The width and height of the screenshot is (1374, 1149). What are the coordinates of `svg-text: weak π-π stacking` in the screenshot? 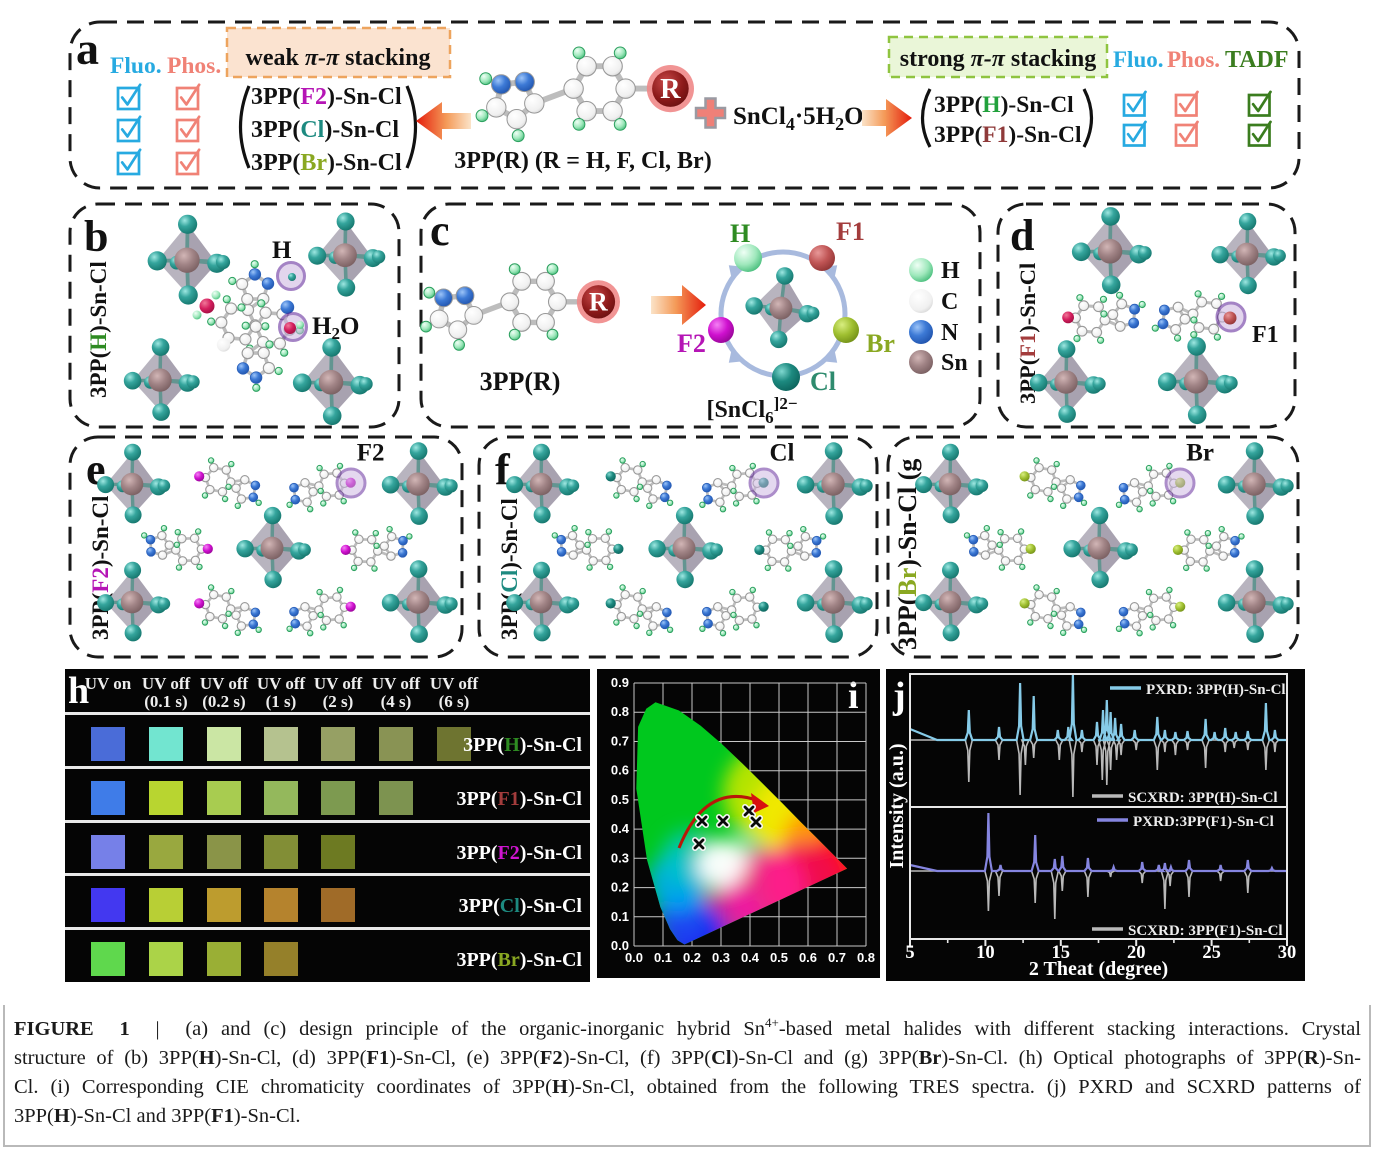 It's located at (338, 58).